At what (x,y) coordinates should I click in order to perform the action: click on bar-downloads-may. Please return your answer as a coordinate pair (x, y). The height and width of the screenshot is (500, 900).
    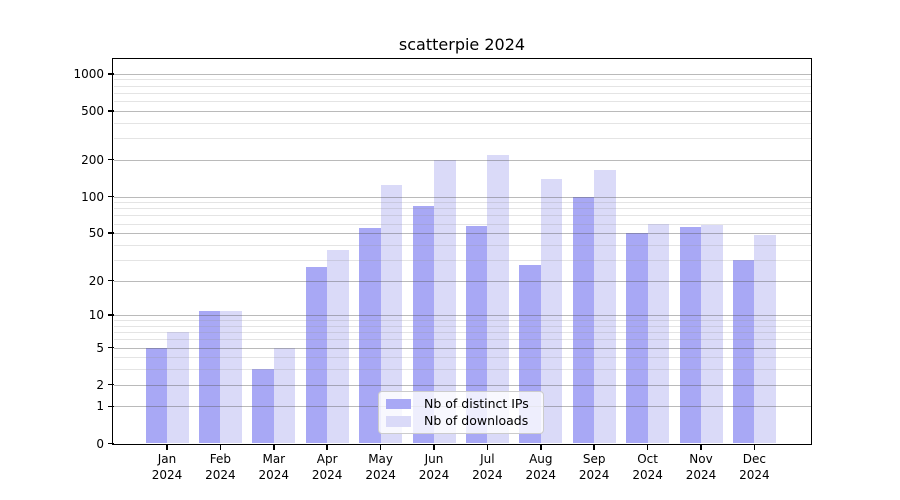
    Looking at the image, I should click on (391, 314).